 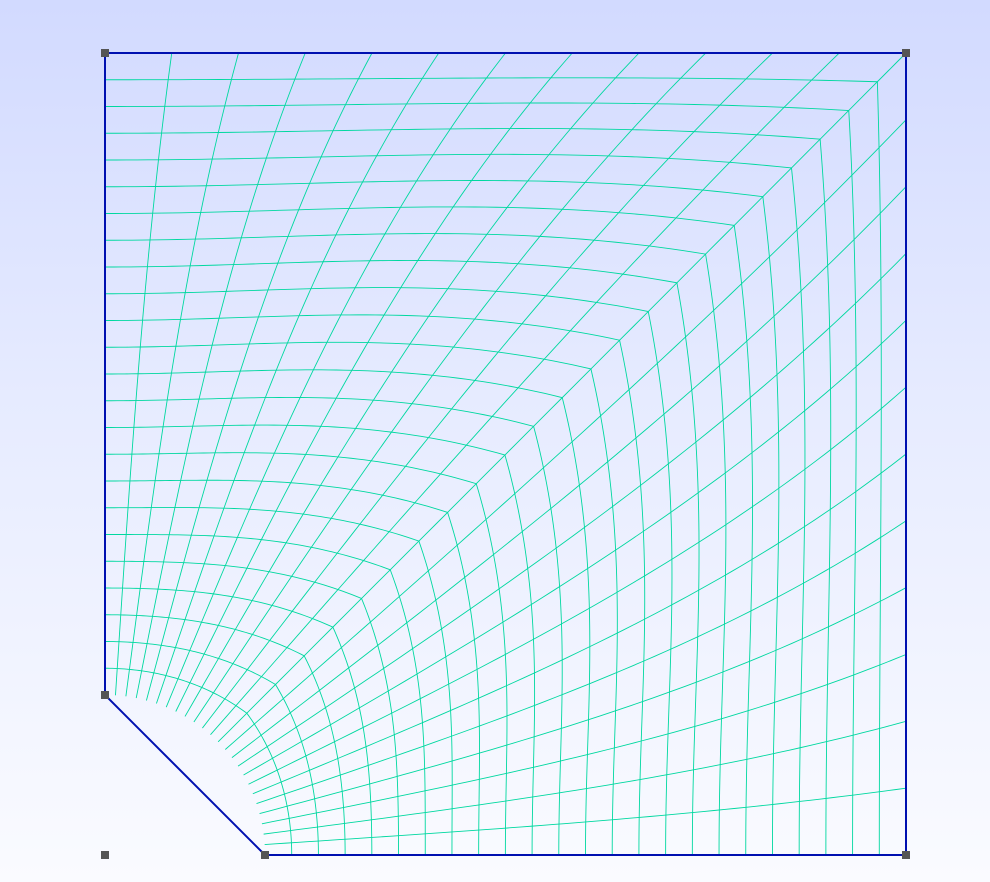 I want to click on vertex-bottom-right, so click(x=906, y=855).